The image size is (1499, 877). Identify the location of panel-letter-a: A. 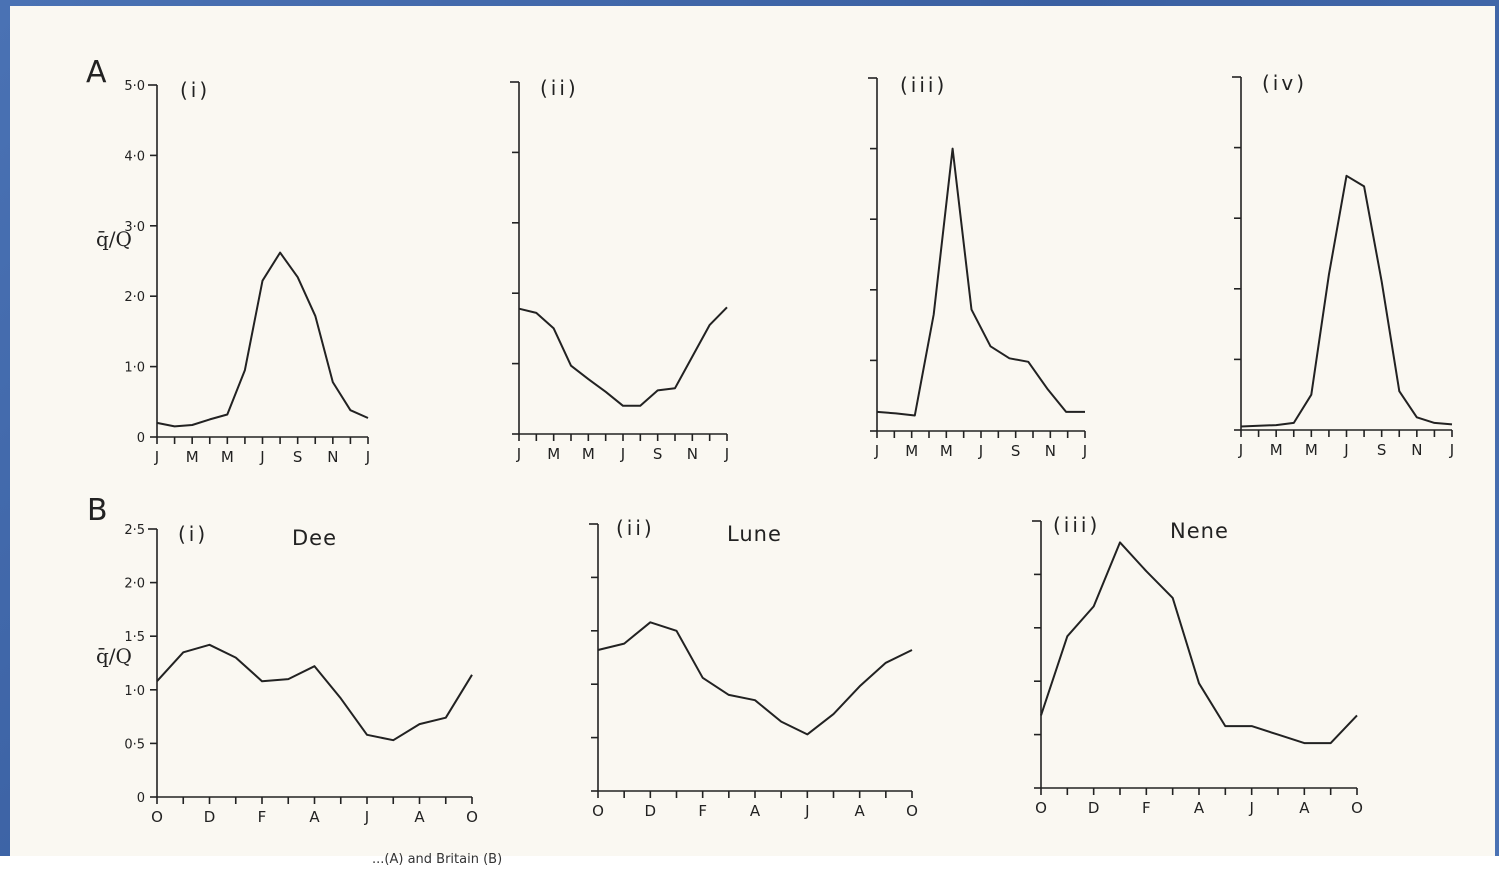
(96, 72).